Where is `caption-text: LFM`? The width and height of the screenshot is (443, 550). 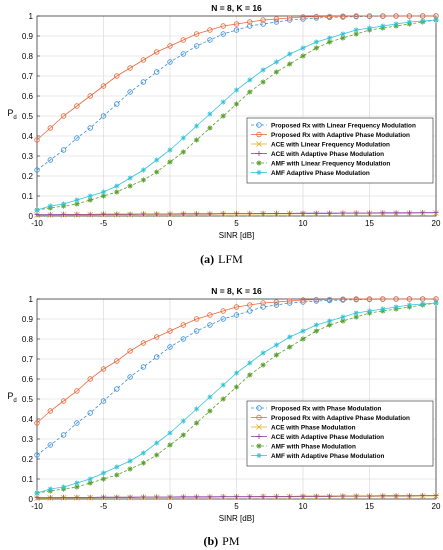 caption-text: LFM is located at coordinates (230, 259).